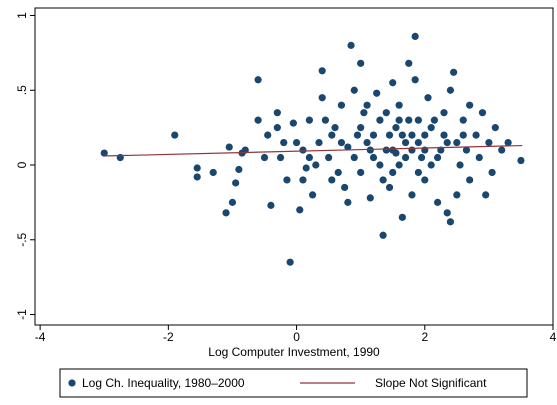 The width and height of the screenshot is (557, 405). Describe the element at coordinates (22, 15) in the screenshot. I see `y-tick-label: 1` at that location.